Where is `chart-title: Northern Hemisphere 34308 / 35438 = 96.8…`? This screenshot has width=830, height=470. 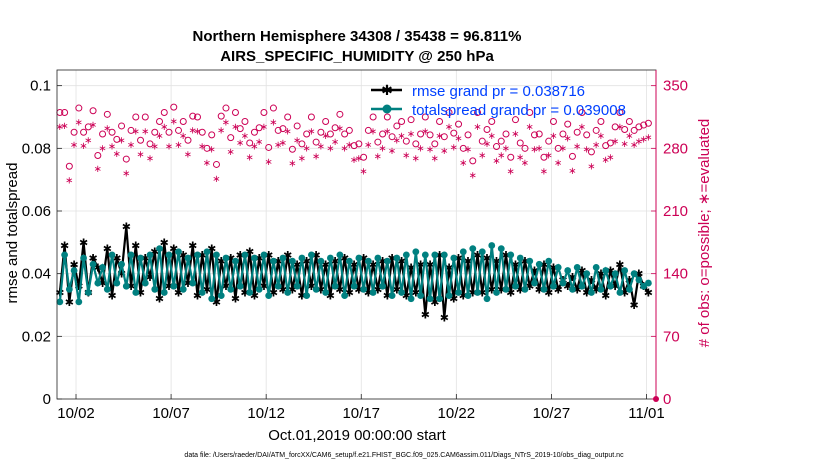
chart-title: Northern Hemisphere 34308 / 35438 = 96.8… is located at coordinates (357, 36).